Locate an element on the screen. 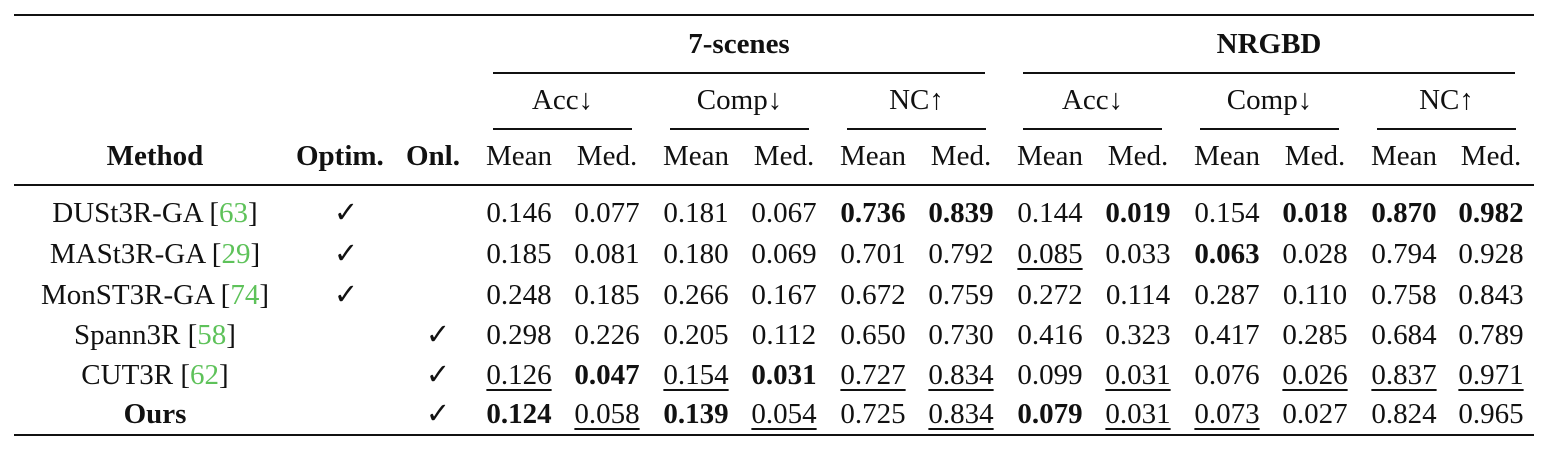  table-cell: 0.054 is located at coordinates (784, 414).